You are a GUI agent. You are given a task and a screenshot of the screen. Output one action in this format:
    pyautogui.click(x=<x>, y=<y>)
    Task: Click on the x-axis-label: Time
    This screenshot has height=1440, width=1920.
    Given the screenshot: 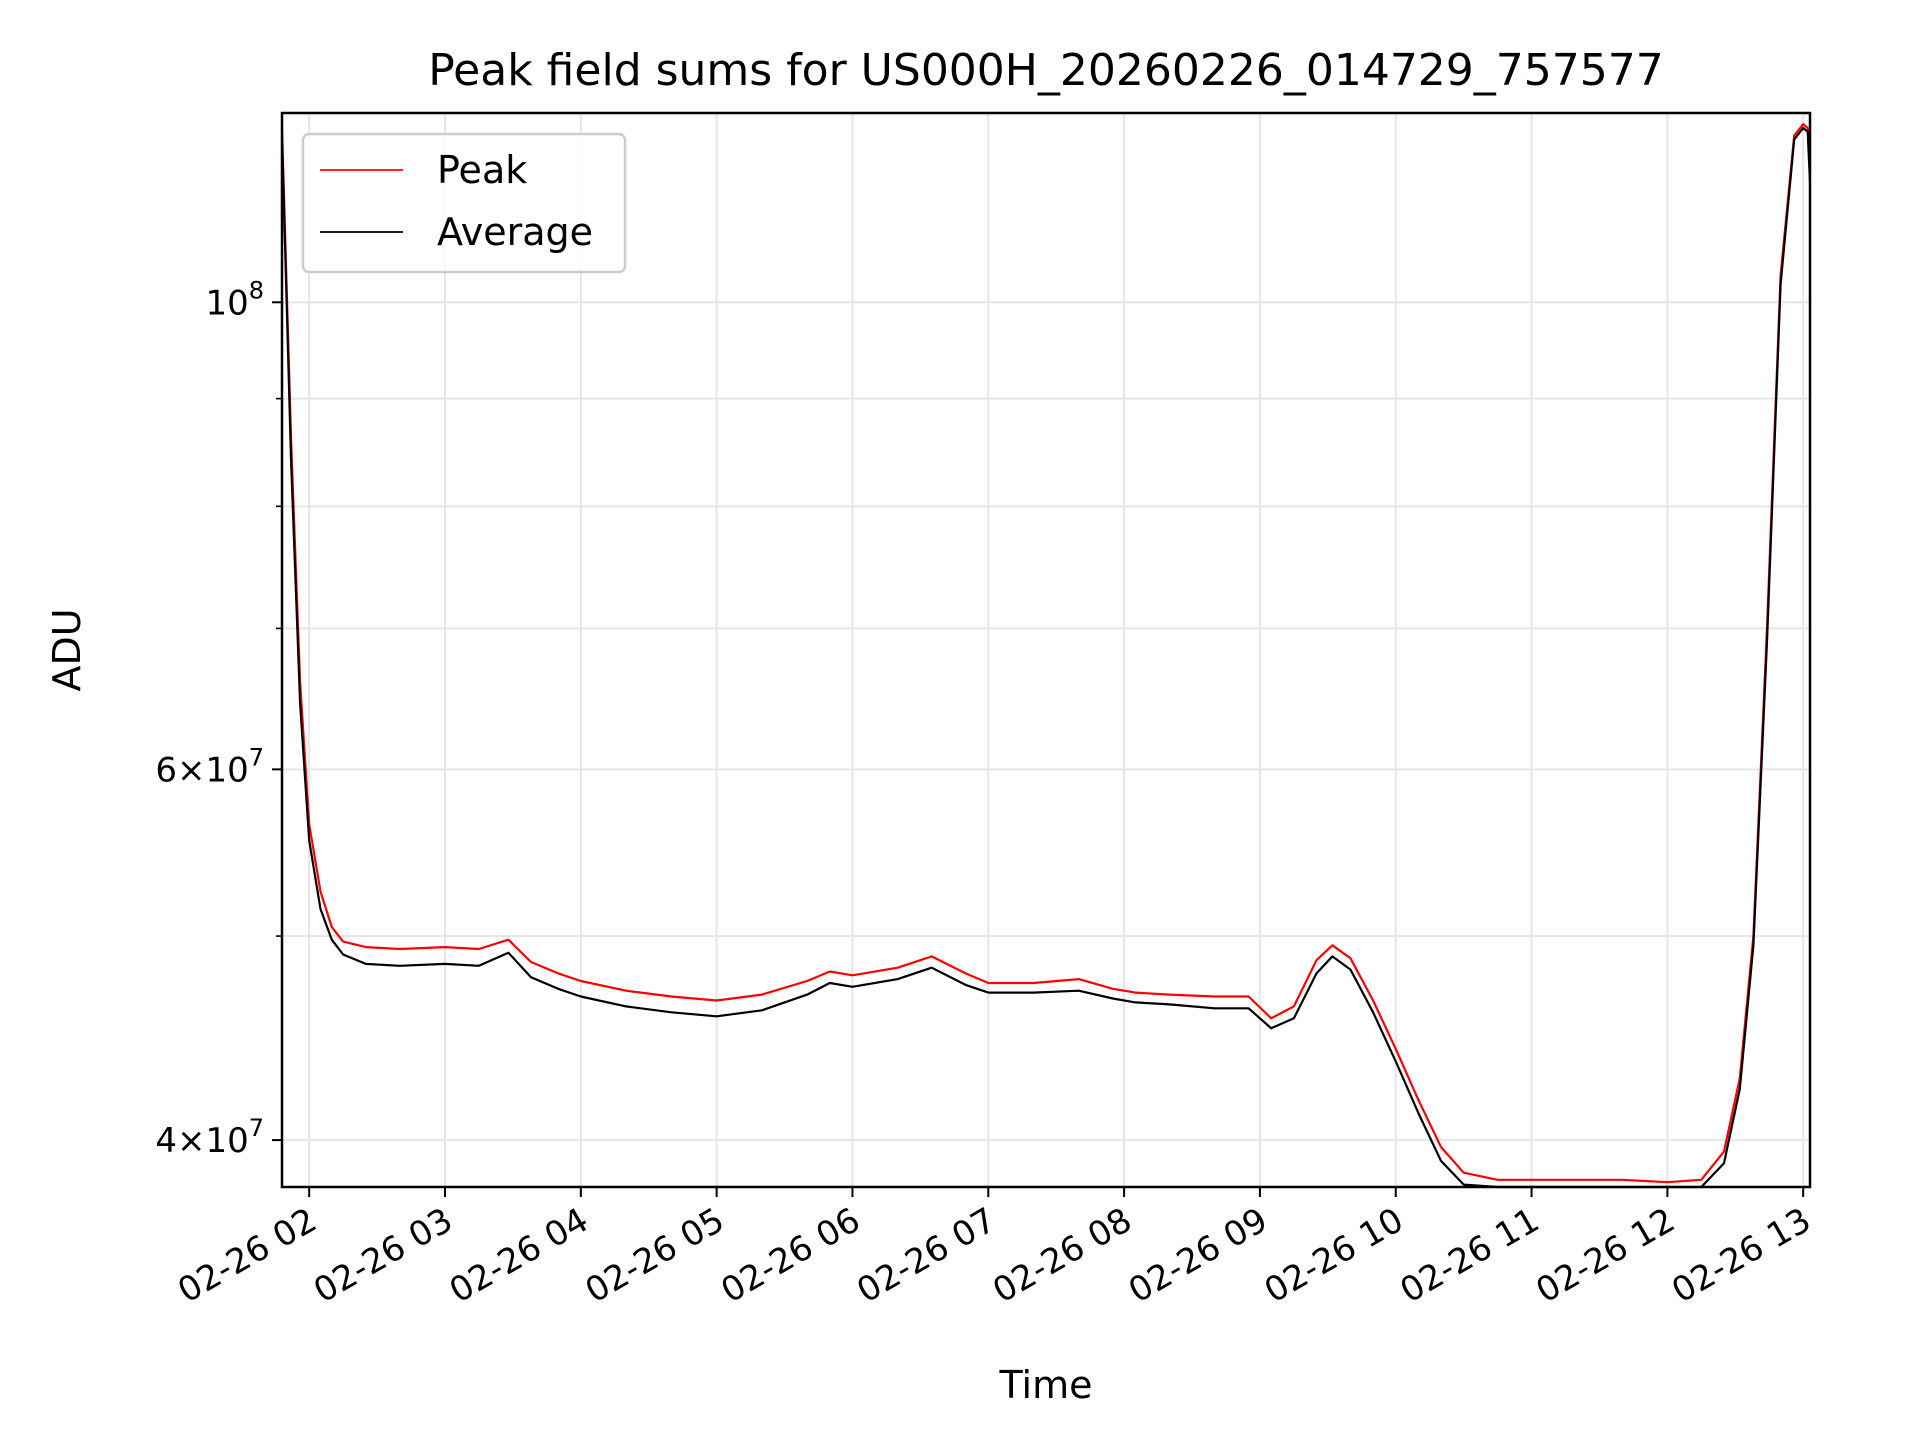 What is the action you would take?
    pyautogui.click(x=1046, y=1385)
    